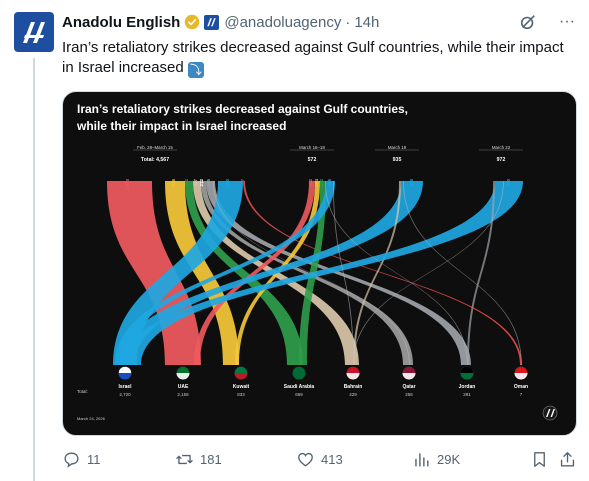 This screenshot has width=589, height=481. What do you see at coordinates (467, 381) in the screenshot?
I see `country-node-jordan: Jordan 281` at bounding box center [467, 381].